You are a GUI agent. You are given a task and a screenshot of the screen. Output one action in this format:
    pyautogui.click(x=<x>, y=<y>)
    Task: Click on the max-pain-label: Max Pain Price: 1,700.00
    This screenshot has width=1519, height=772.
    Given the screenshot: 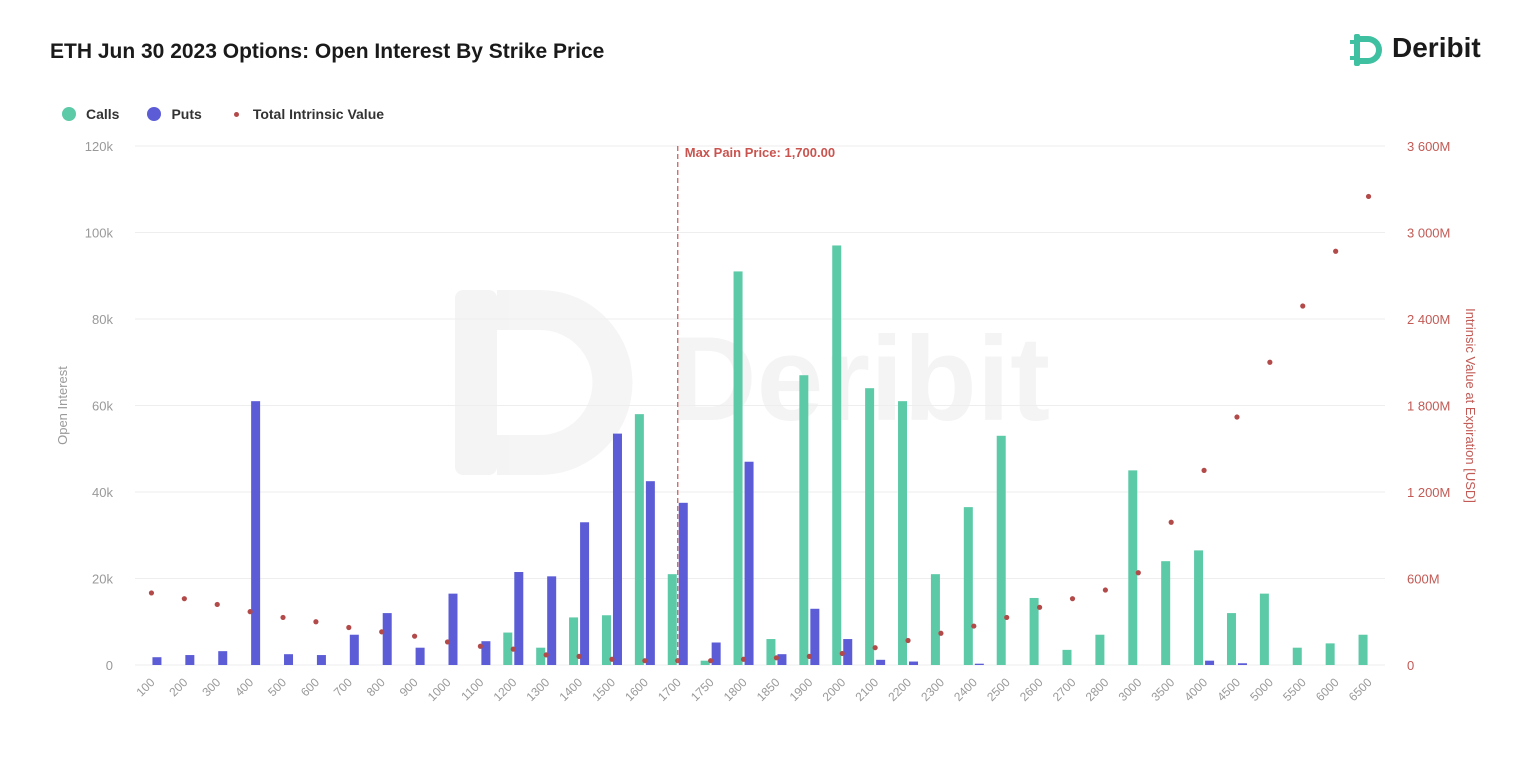 What is the action you would take?
    pyautogui.click(x=760, y=152)
    